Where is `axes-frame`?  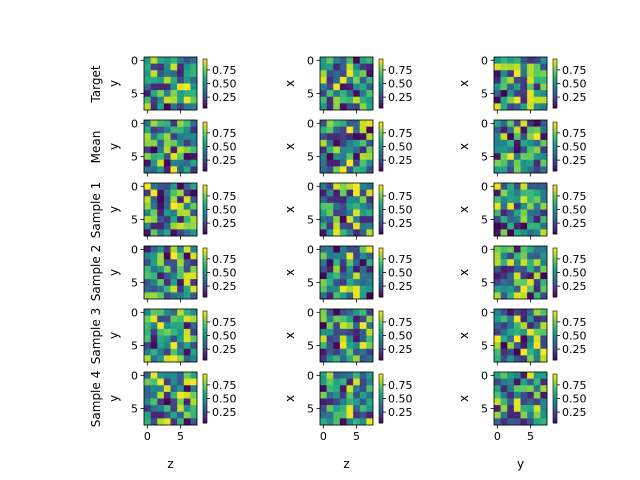
axes-frame is located at coordinates (170, 83).